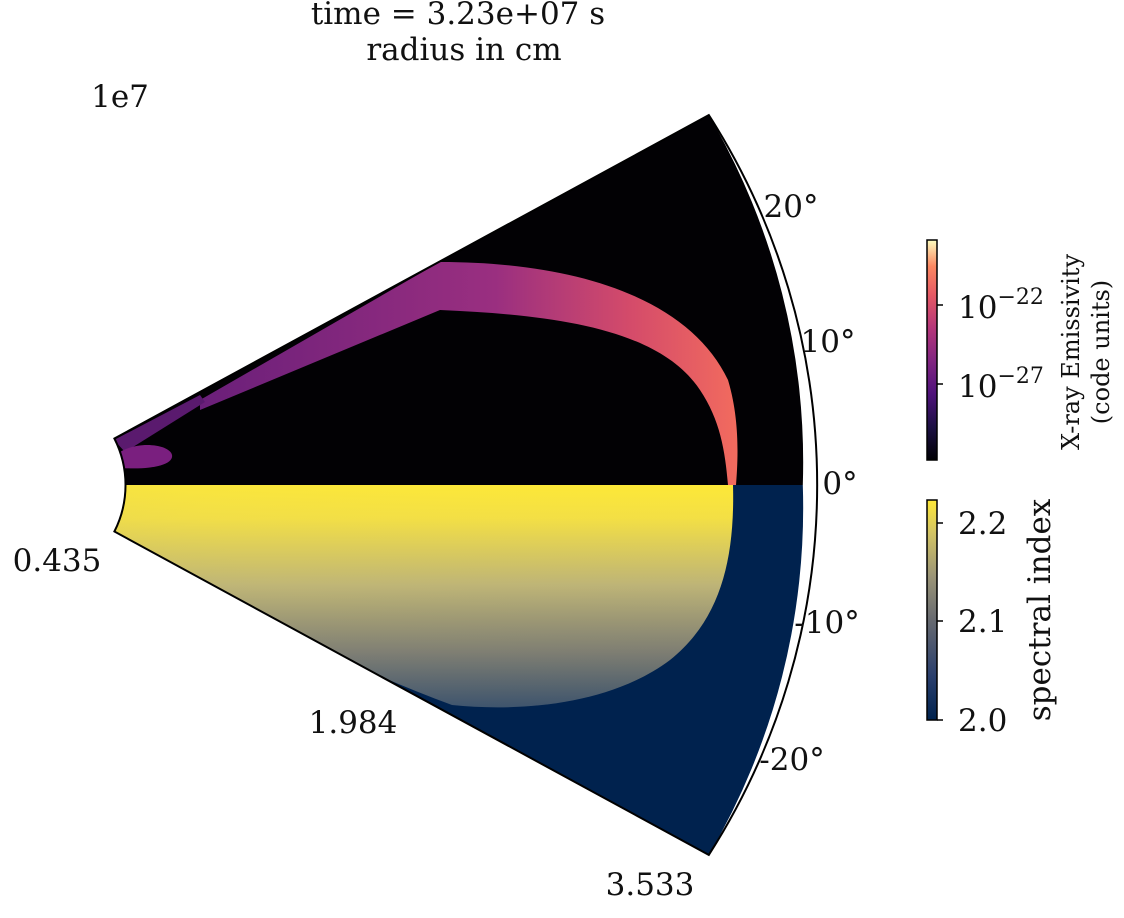 The height and width of the screenshot is (918, 1124). Describe the element at coordinates (146, 456) in the screenshot. I see `emissivity-inner-blob` at that location.